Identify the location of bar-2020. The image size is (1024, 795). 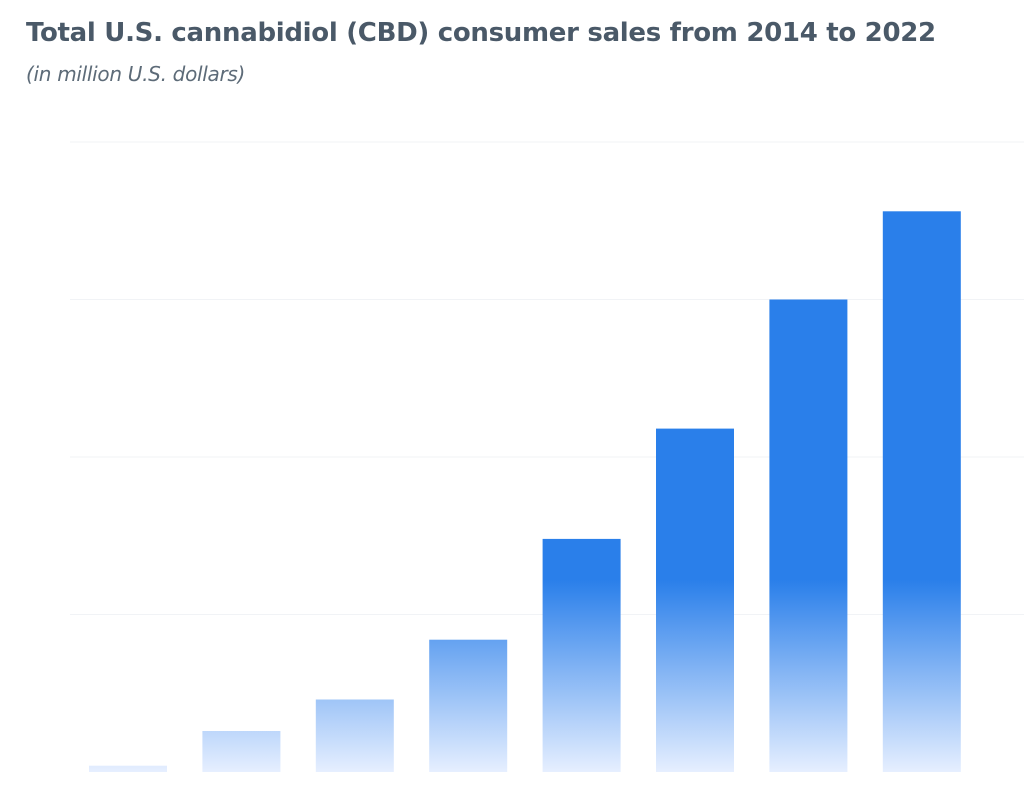
(808, 536).